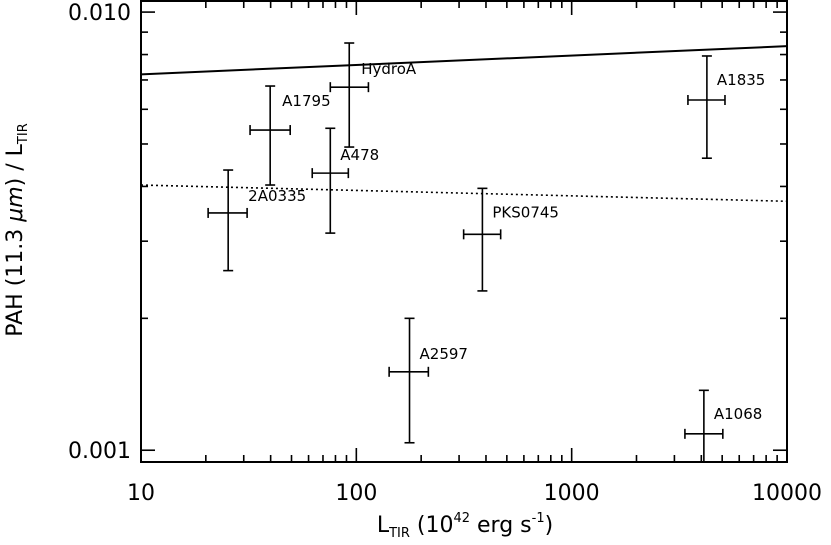  What do you see at coordinates (389, 69) in the screenshot?
I see `point-label: HydroA` at bounding box center [389, 69].